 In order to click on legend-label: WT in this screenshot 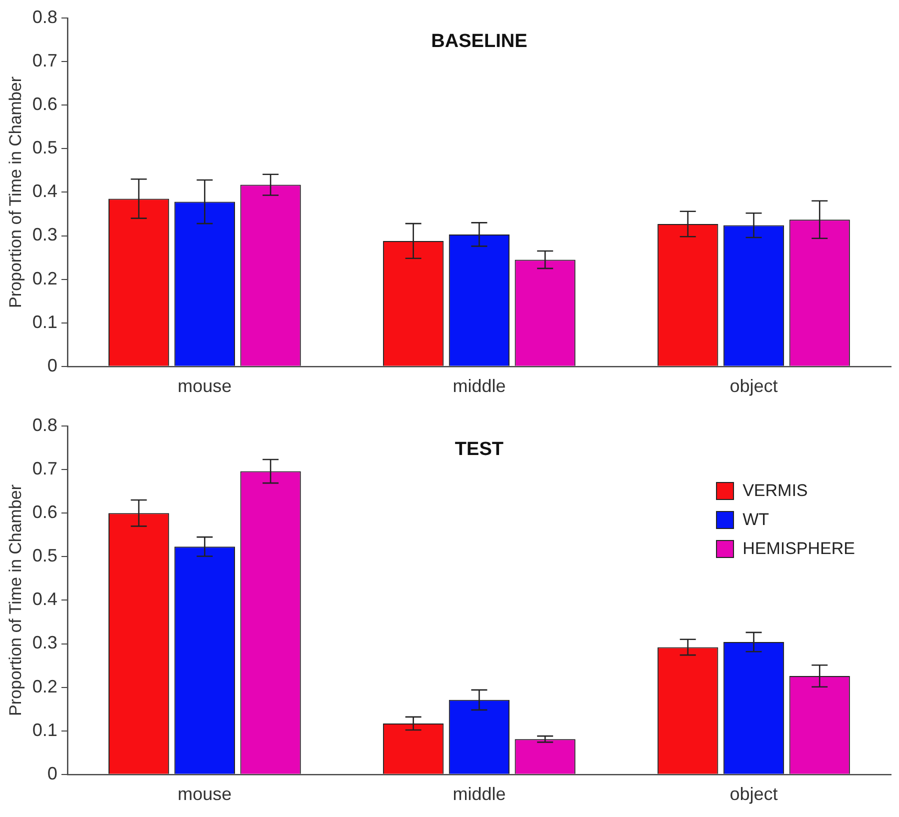, I will do `click(756, 520)`.